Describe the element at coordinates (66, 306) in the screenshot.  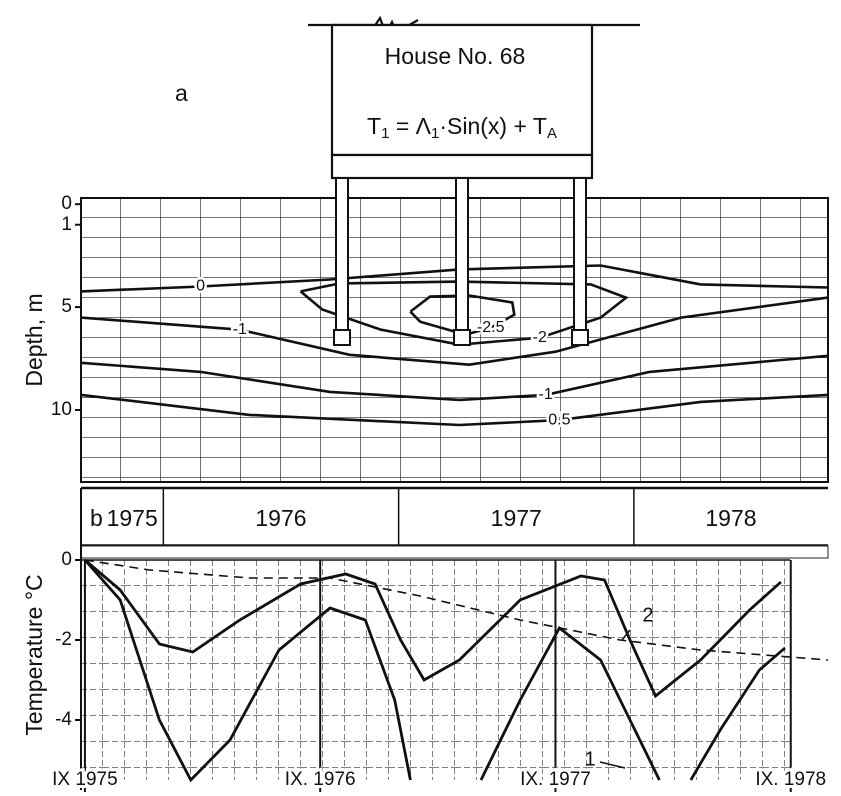
I see `y-tick-label: 5` at that location.